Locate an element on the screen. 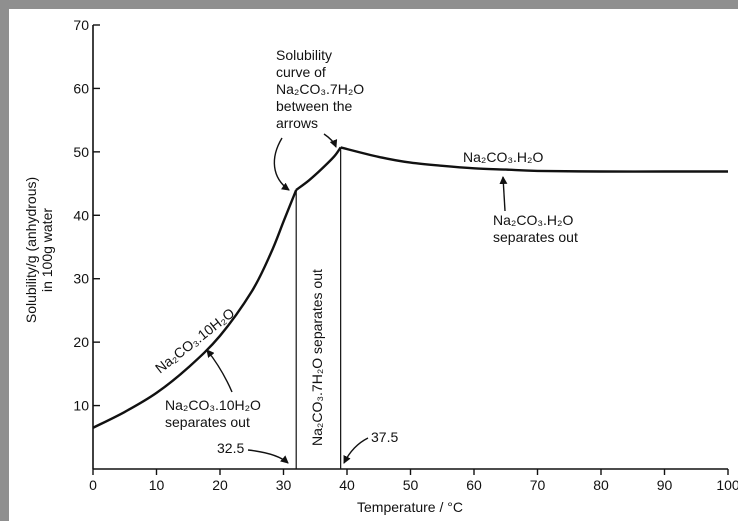 The width and height of the screenshot is (738, 521). curve-monohydrate is located at coordinates (534, 159).